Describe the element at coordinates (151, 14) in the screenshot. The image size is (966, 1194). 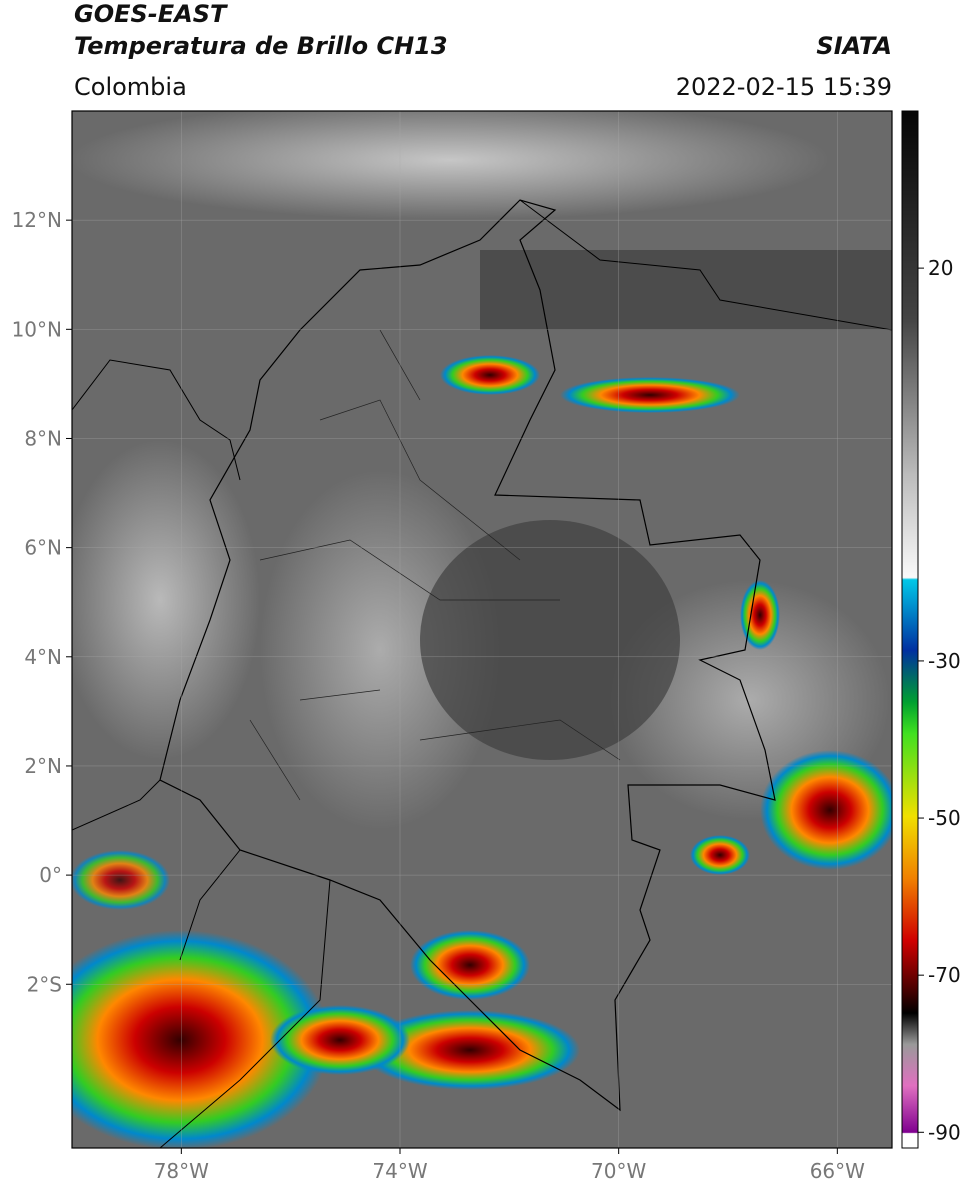
I see `title-line-1: GOES-EAST` at that location.